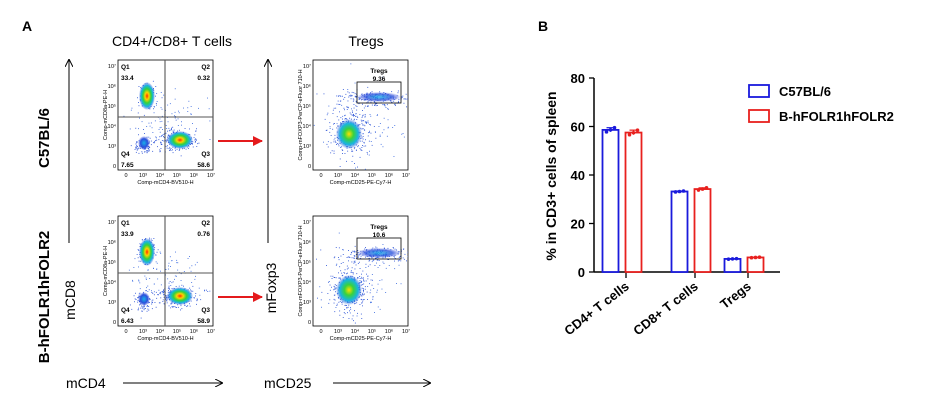 This screenshot has height=401, width=931. What do you see at coordinates (581, 272) in the screenshot?
I see `y-tick-label: 0` at bounding box center [581, 272].